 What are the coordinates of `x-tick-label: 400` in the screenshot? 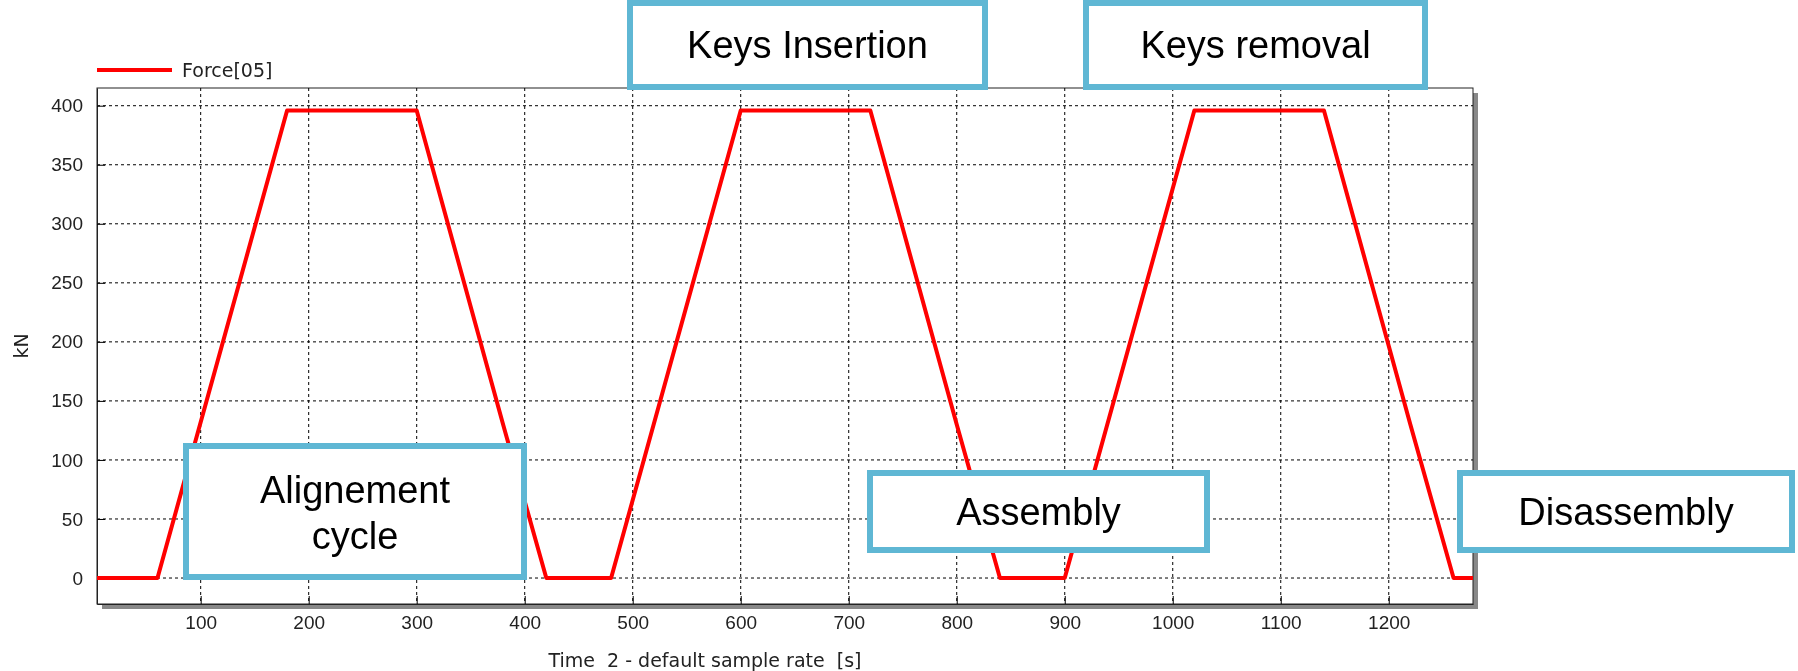 It's located at (525, 623).